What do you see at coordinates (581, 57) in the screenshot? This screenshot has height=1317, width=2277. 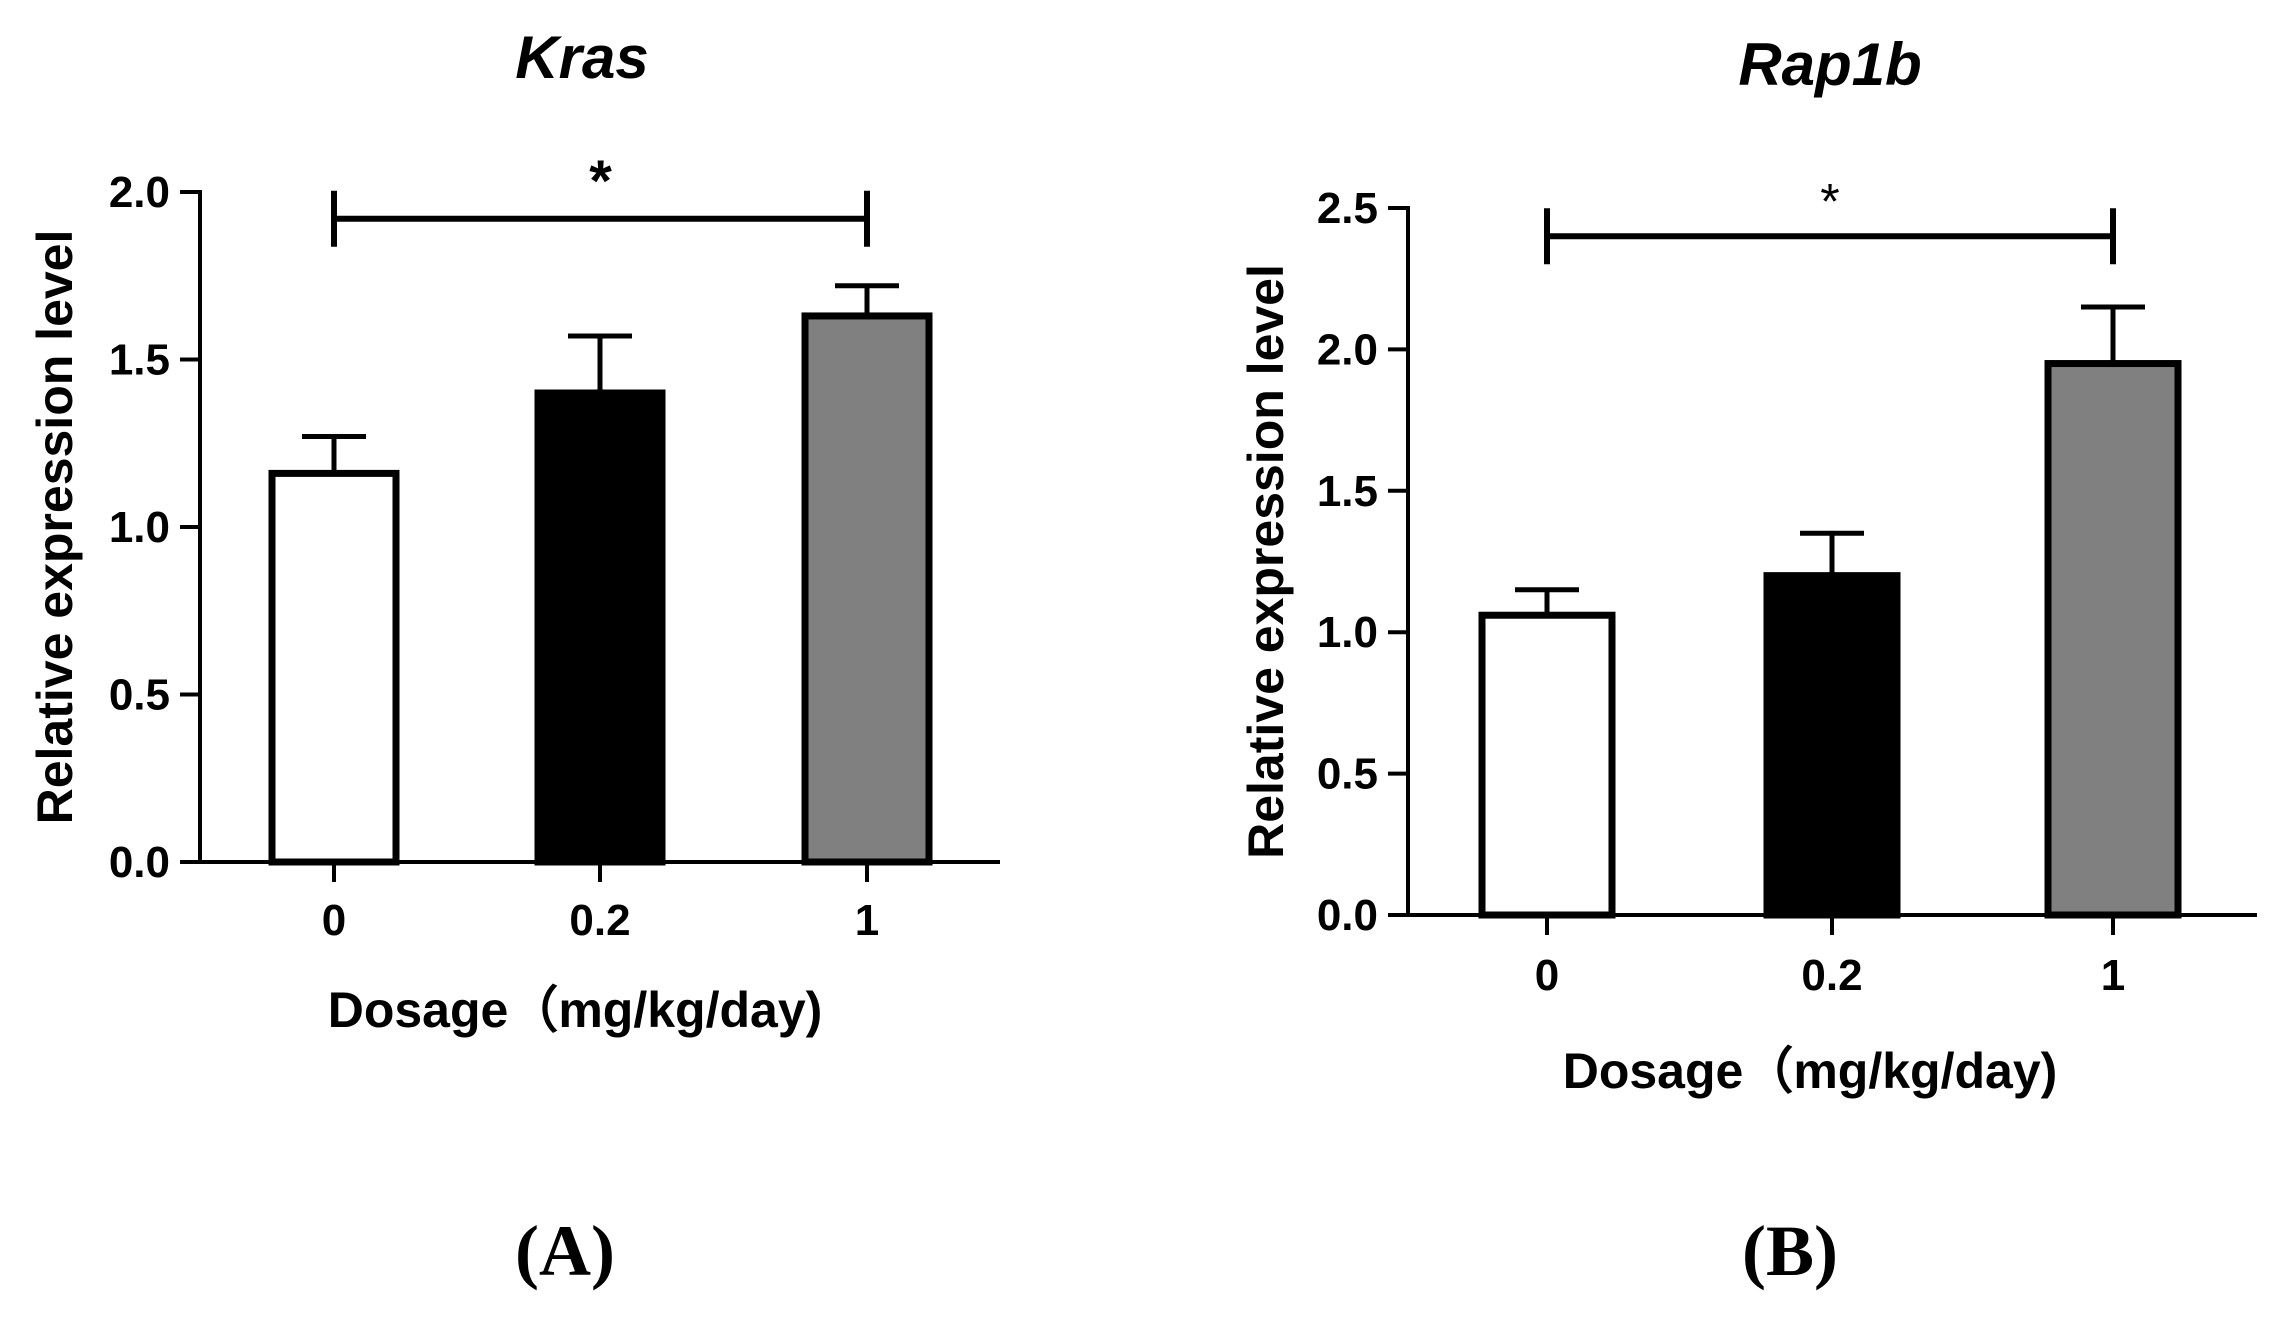 I see `chart-title: Kras` at bounding box center [581, 57].